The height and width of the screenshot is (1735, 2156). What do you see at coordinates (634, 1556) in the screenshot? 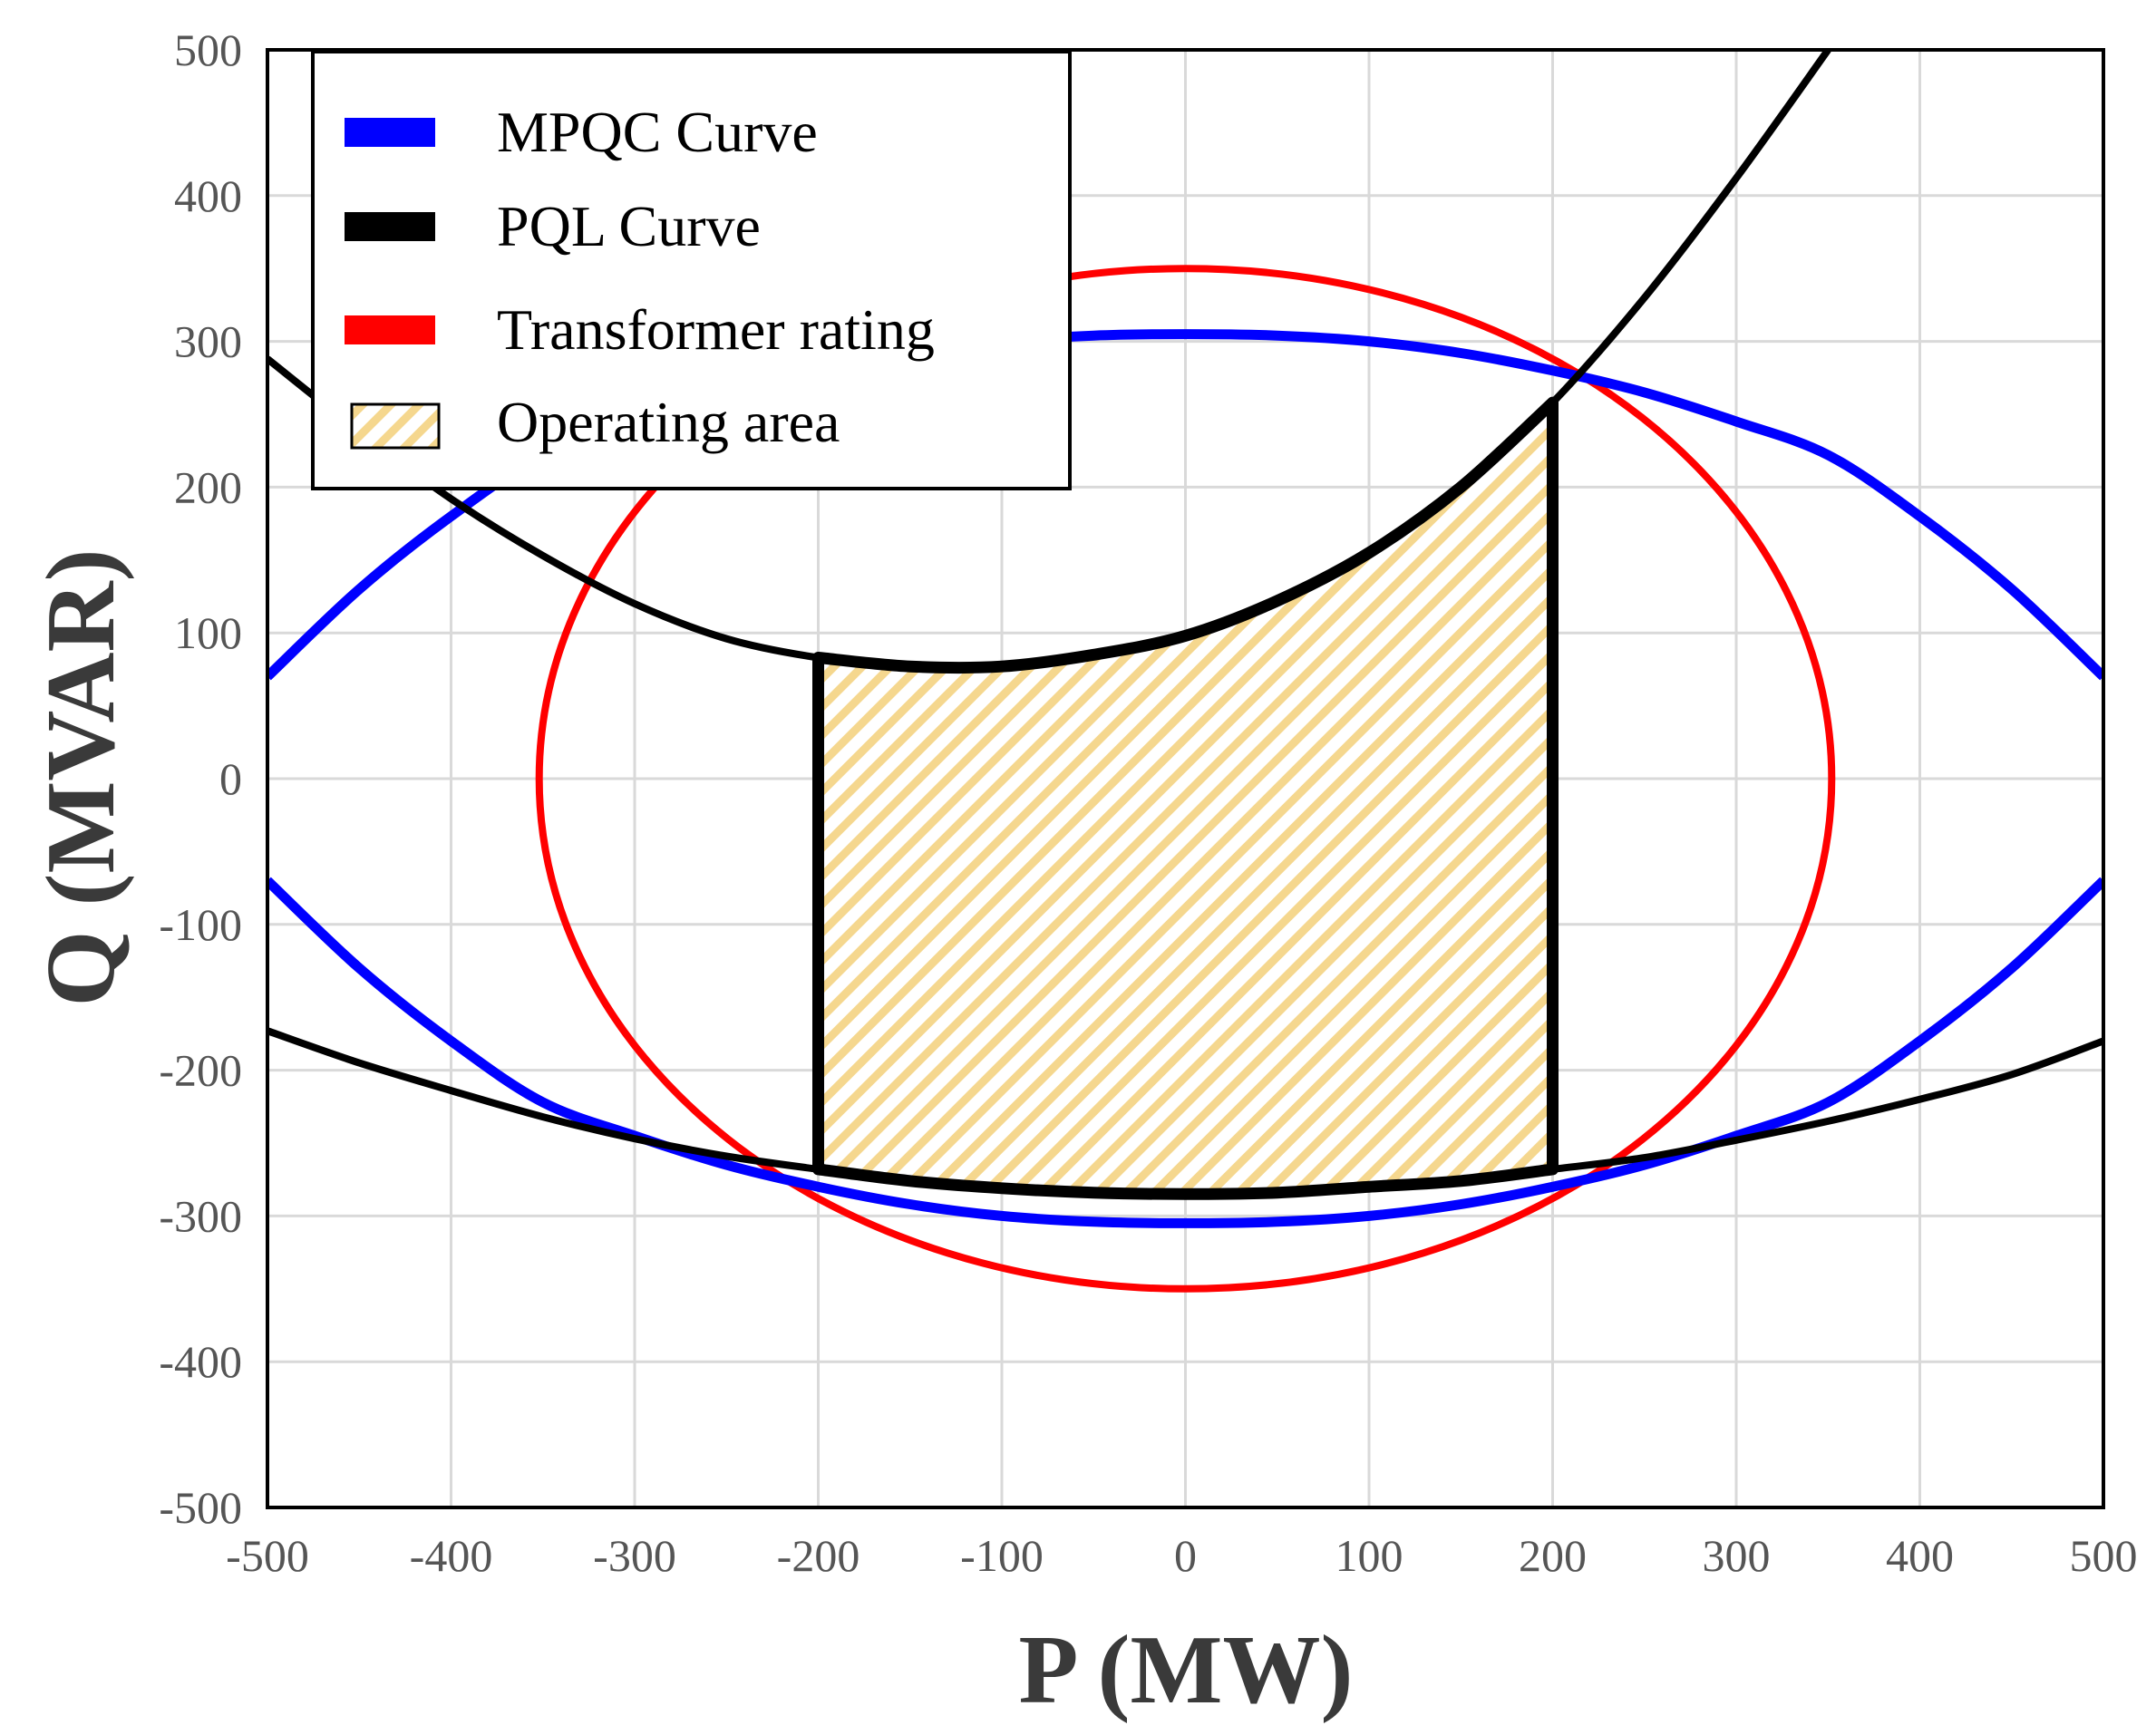
I see `x-tick-label: -300` at bounding box center [634, 1556].